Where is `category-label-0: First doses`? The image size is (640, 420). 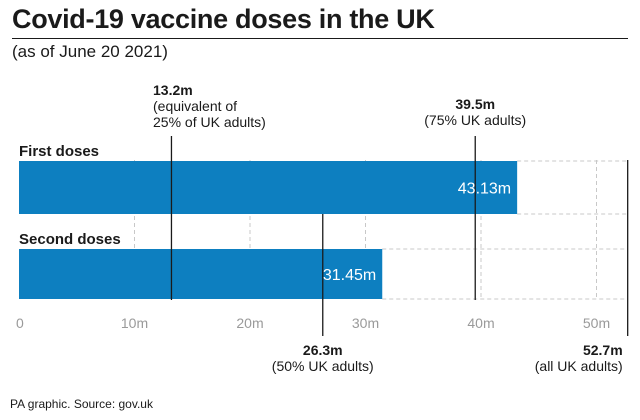 category-label-0: First doses is located at coordinates (59, 151).